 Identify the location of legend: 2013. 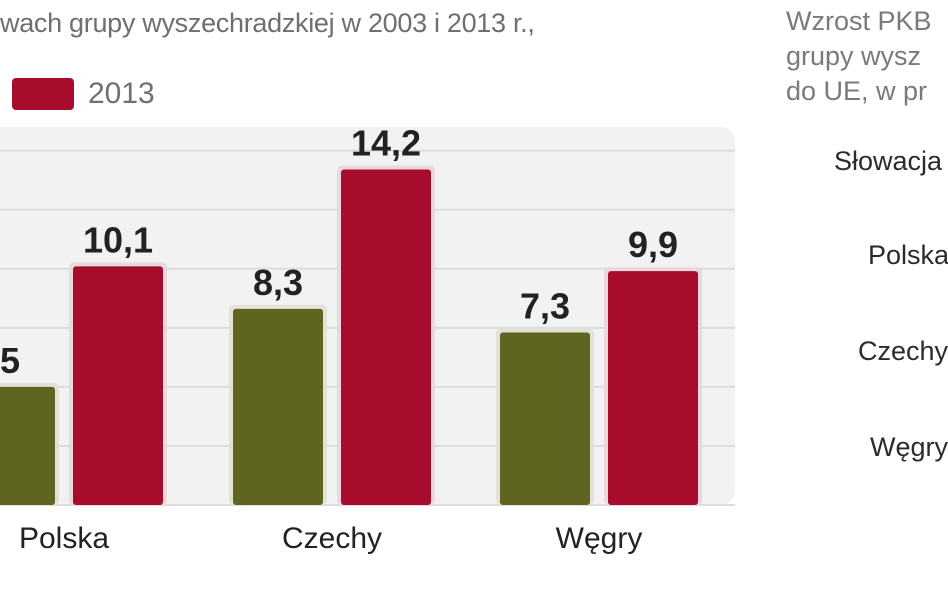
(83, 94).